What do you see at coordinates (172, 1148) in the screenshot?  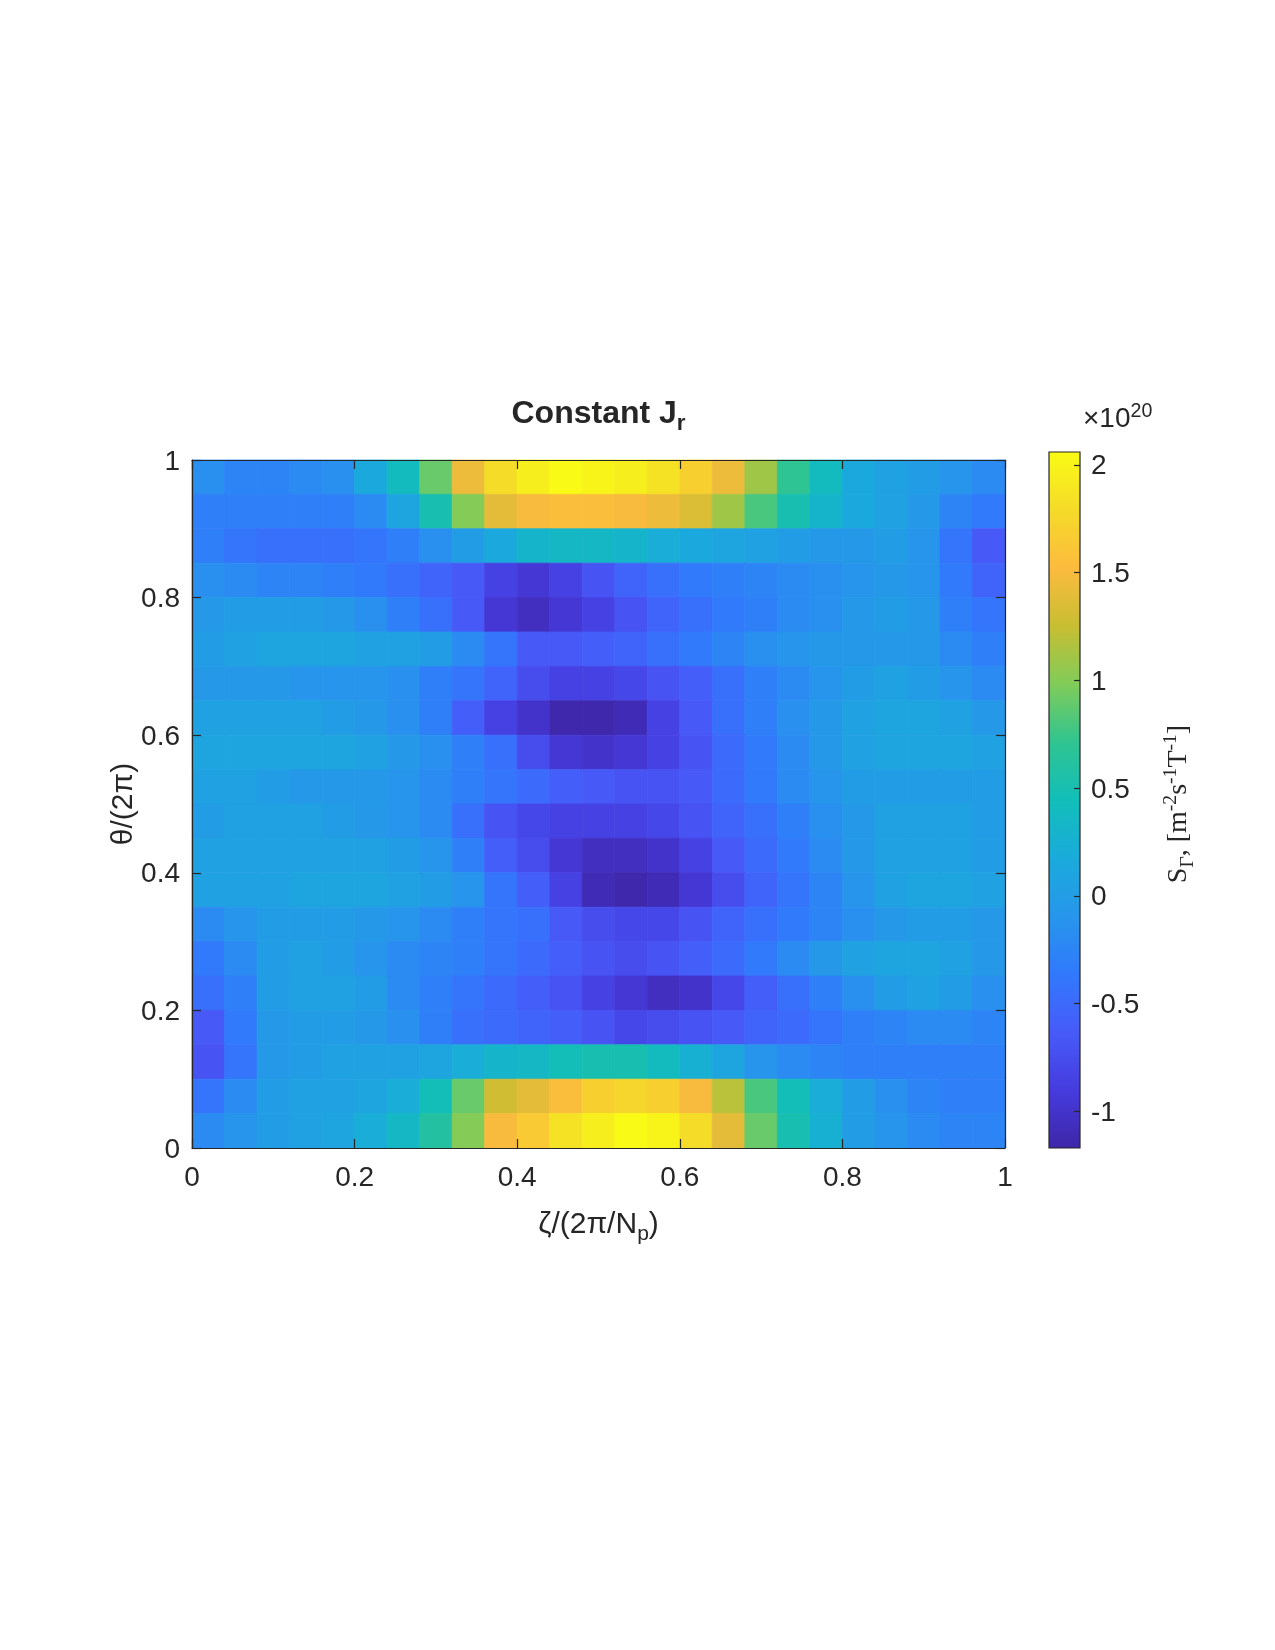 I see `y-tick-label: 0` at bounding box center [172, 1148].